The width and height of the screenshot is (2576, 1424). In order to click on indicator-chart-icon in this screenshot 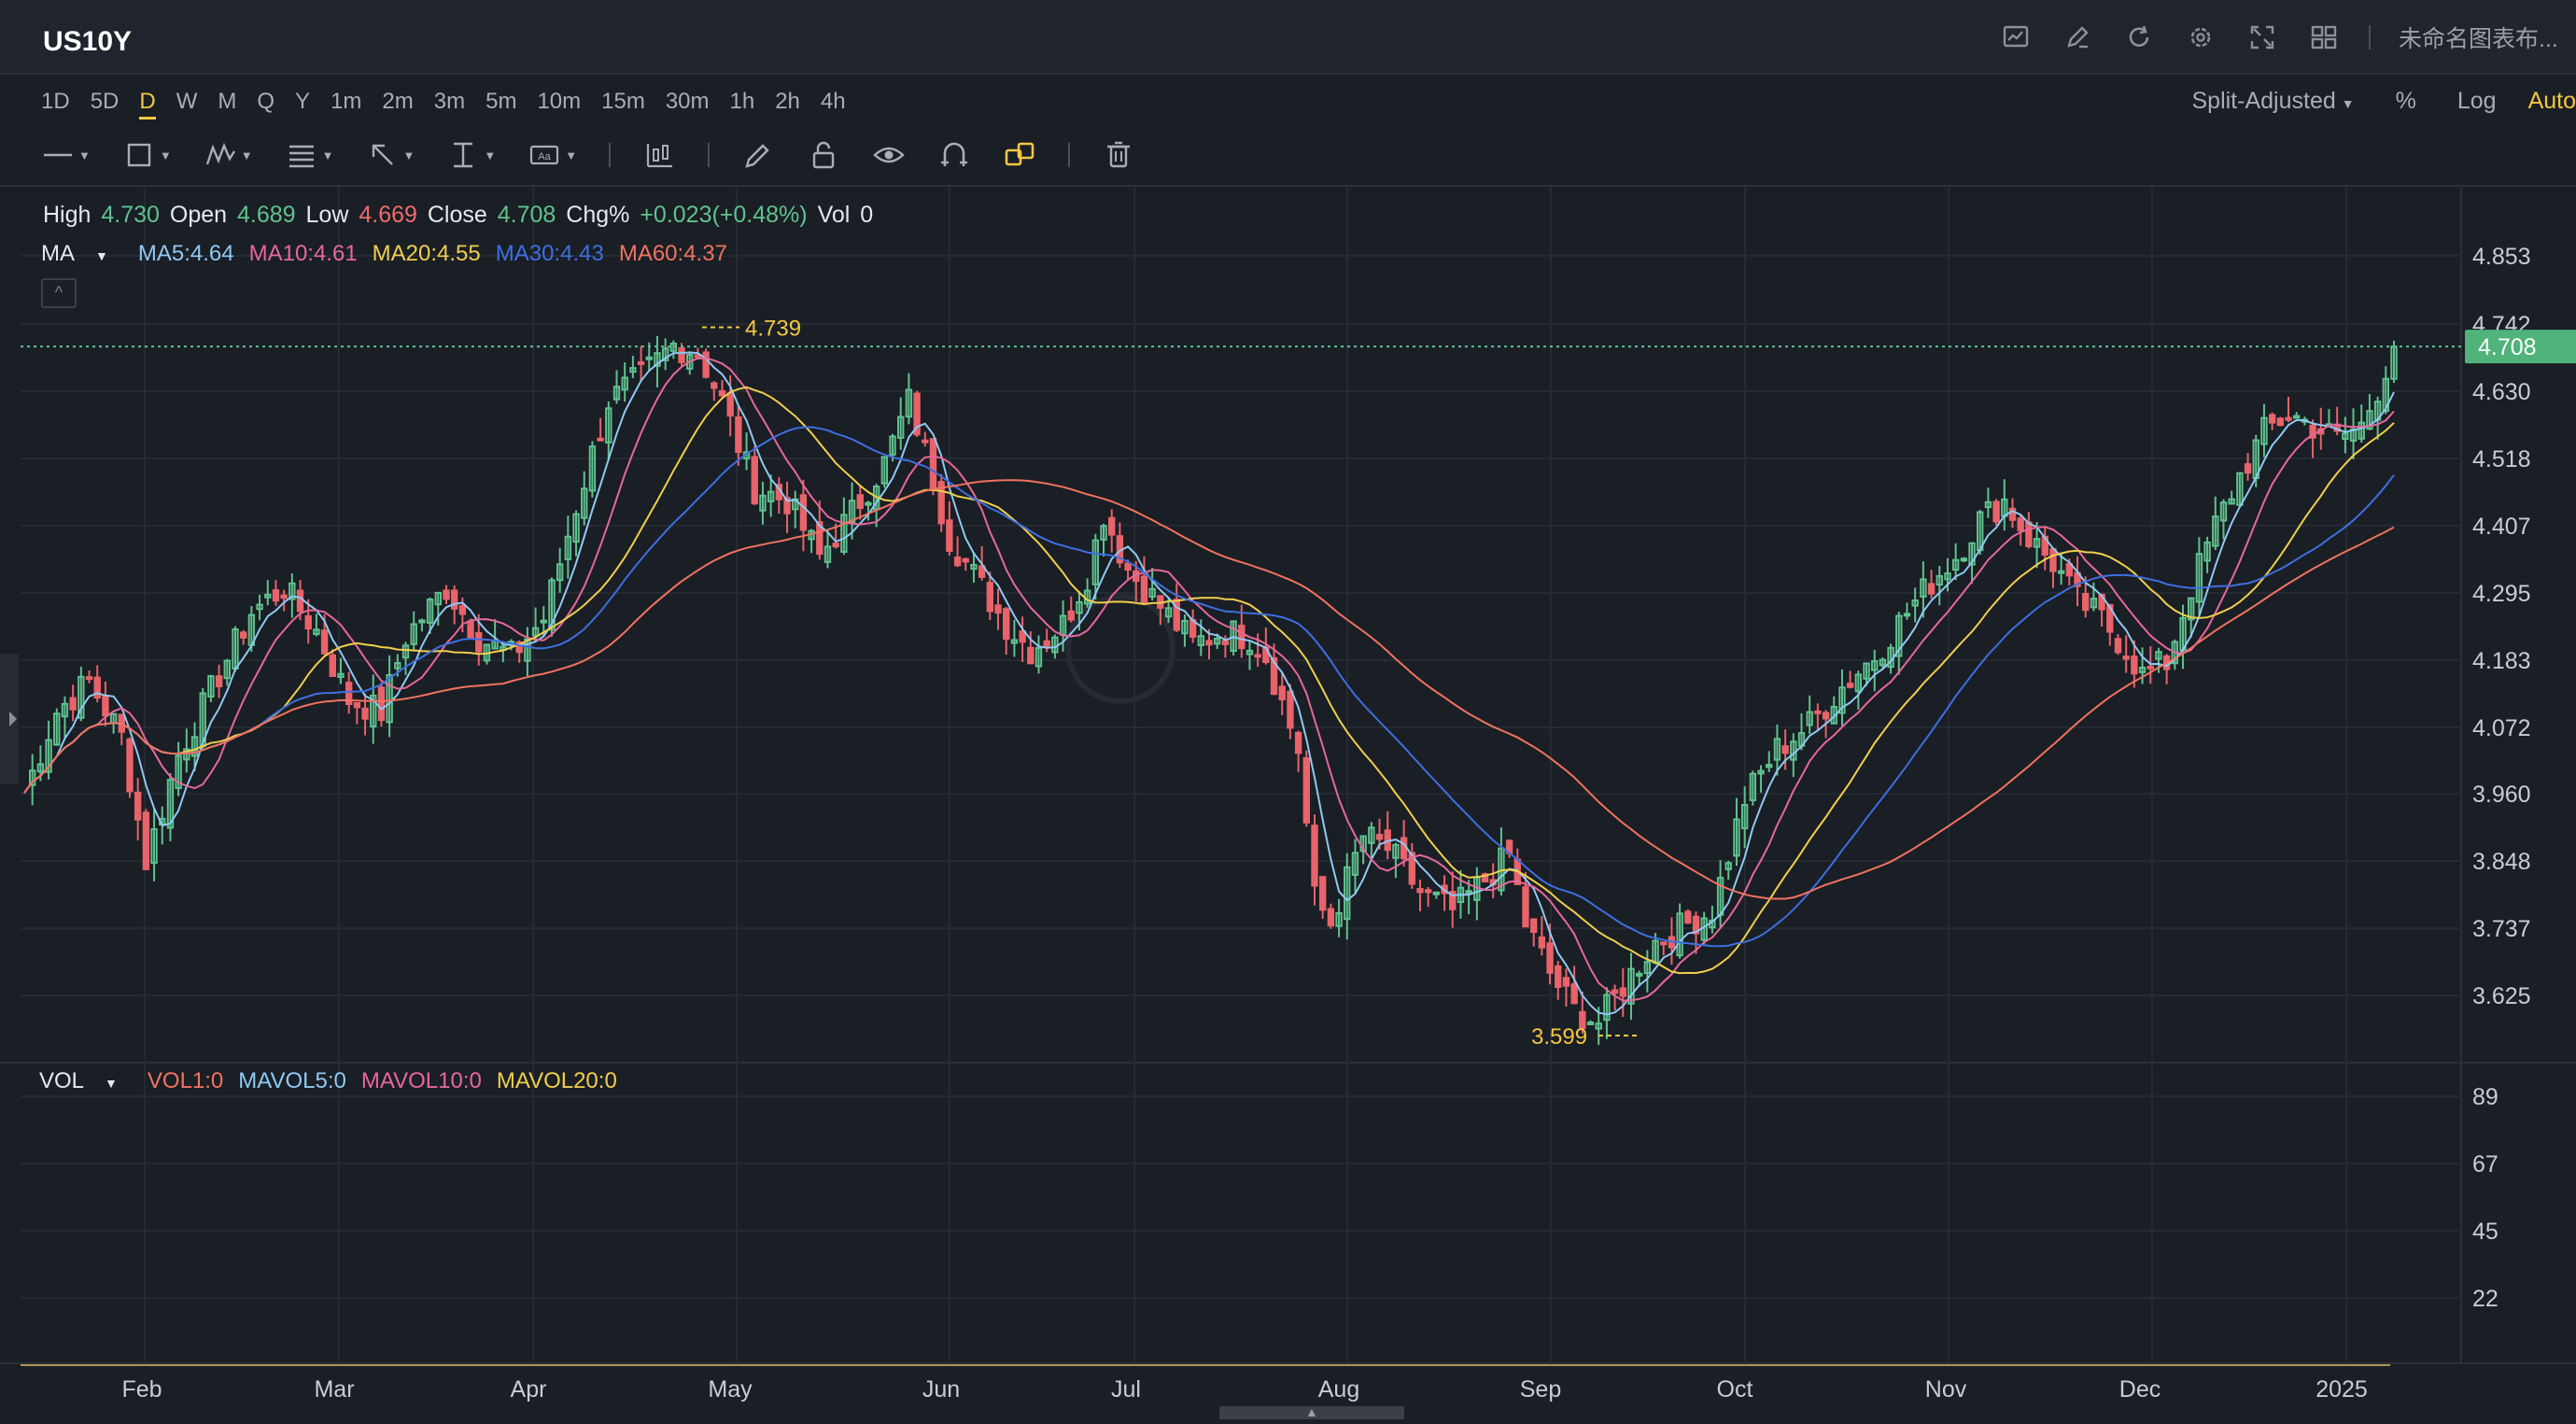, I will do `click(2016, 37)`.